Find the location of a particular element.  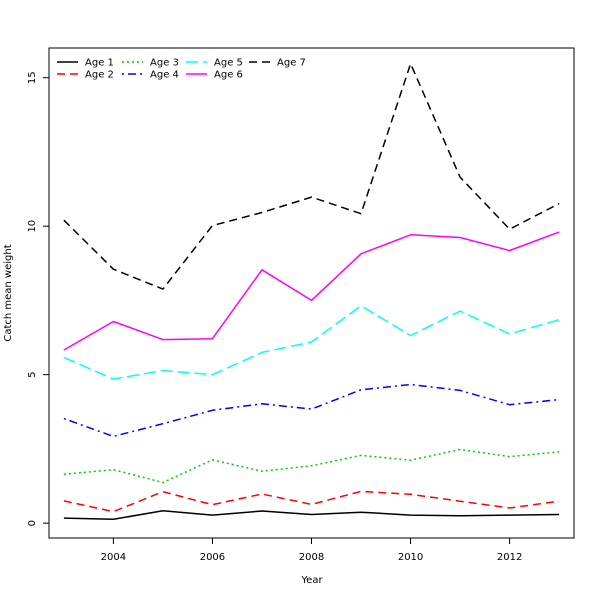

legend-label: Age 2 is located at coordinates (99, 75).